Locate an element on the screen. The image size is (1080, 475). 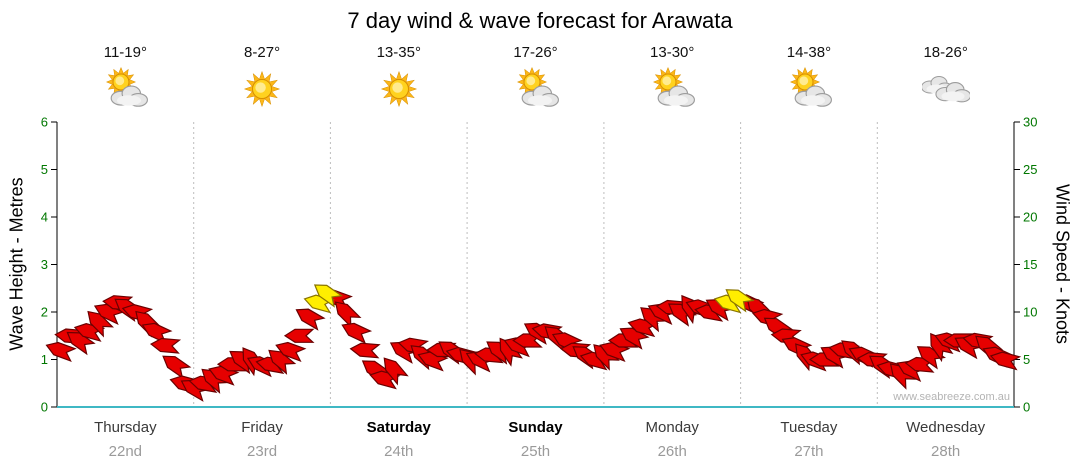
day-name: Thursday is located at coordinates (125, 427).